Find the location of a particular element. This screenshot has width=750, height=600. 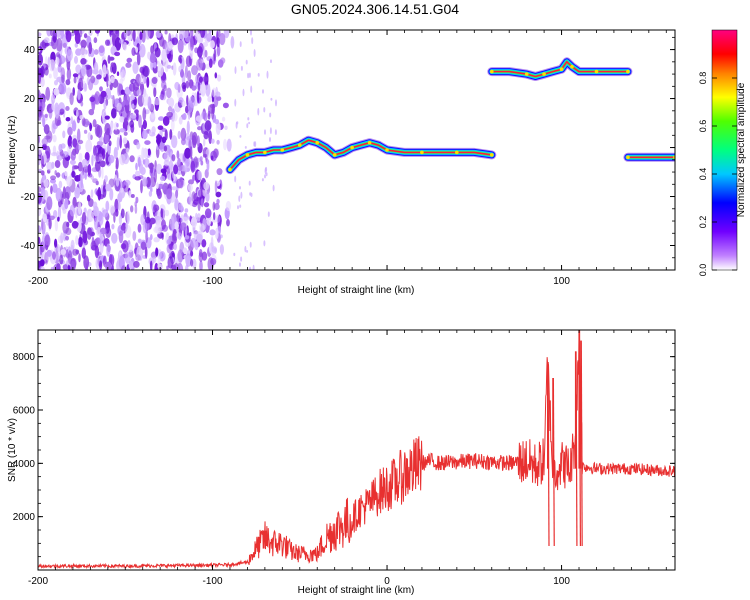

snr-xlabel: Height of straight line (km) is located at coordinates (356, 590).